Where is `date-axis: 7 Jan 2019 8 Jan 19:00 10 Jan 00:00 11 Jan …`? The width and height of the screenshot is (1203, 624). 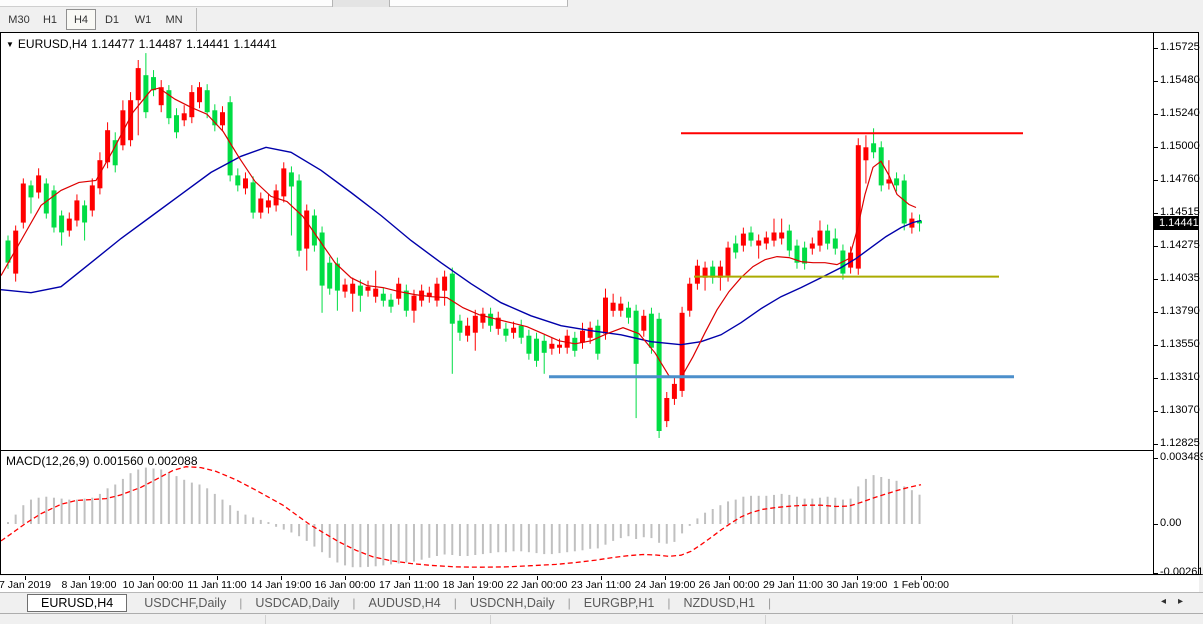
date-axis: 7 Jan 2019 8 Jan 19:00 10 Jan 00:00 11 Jan … is located at coordinates (599, 584).